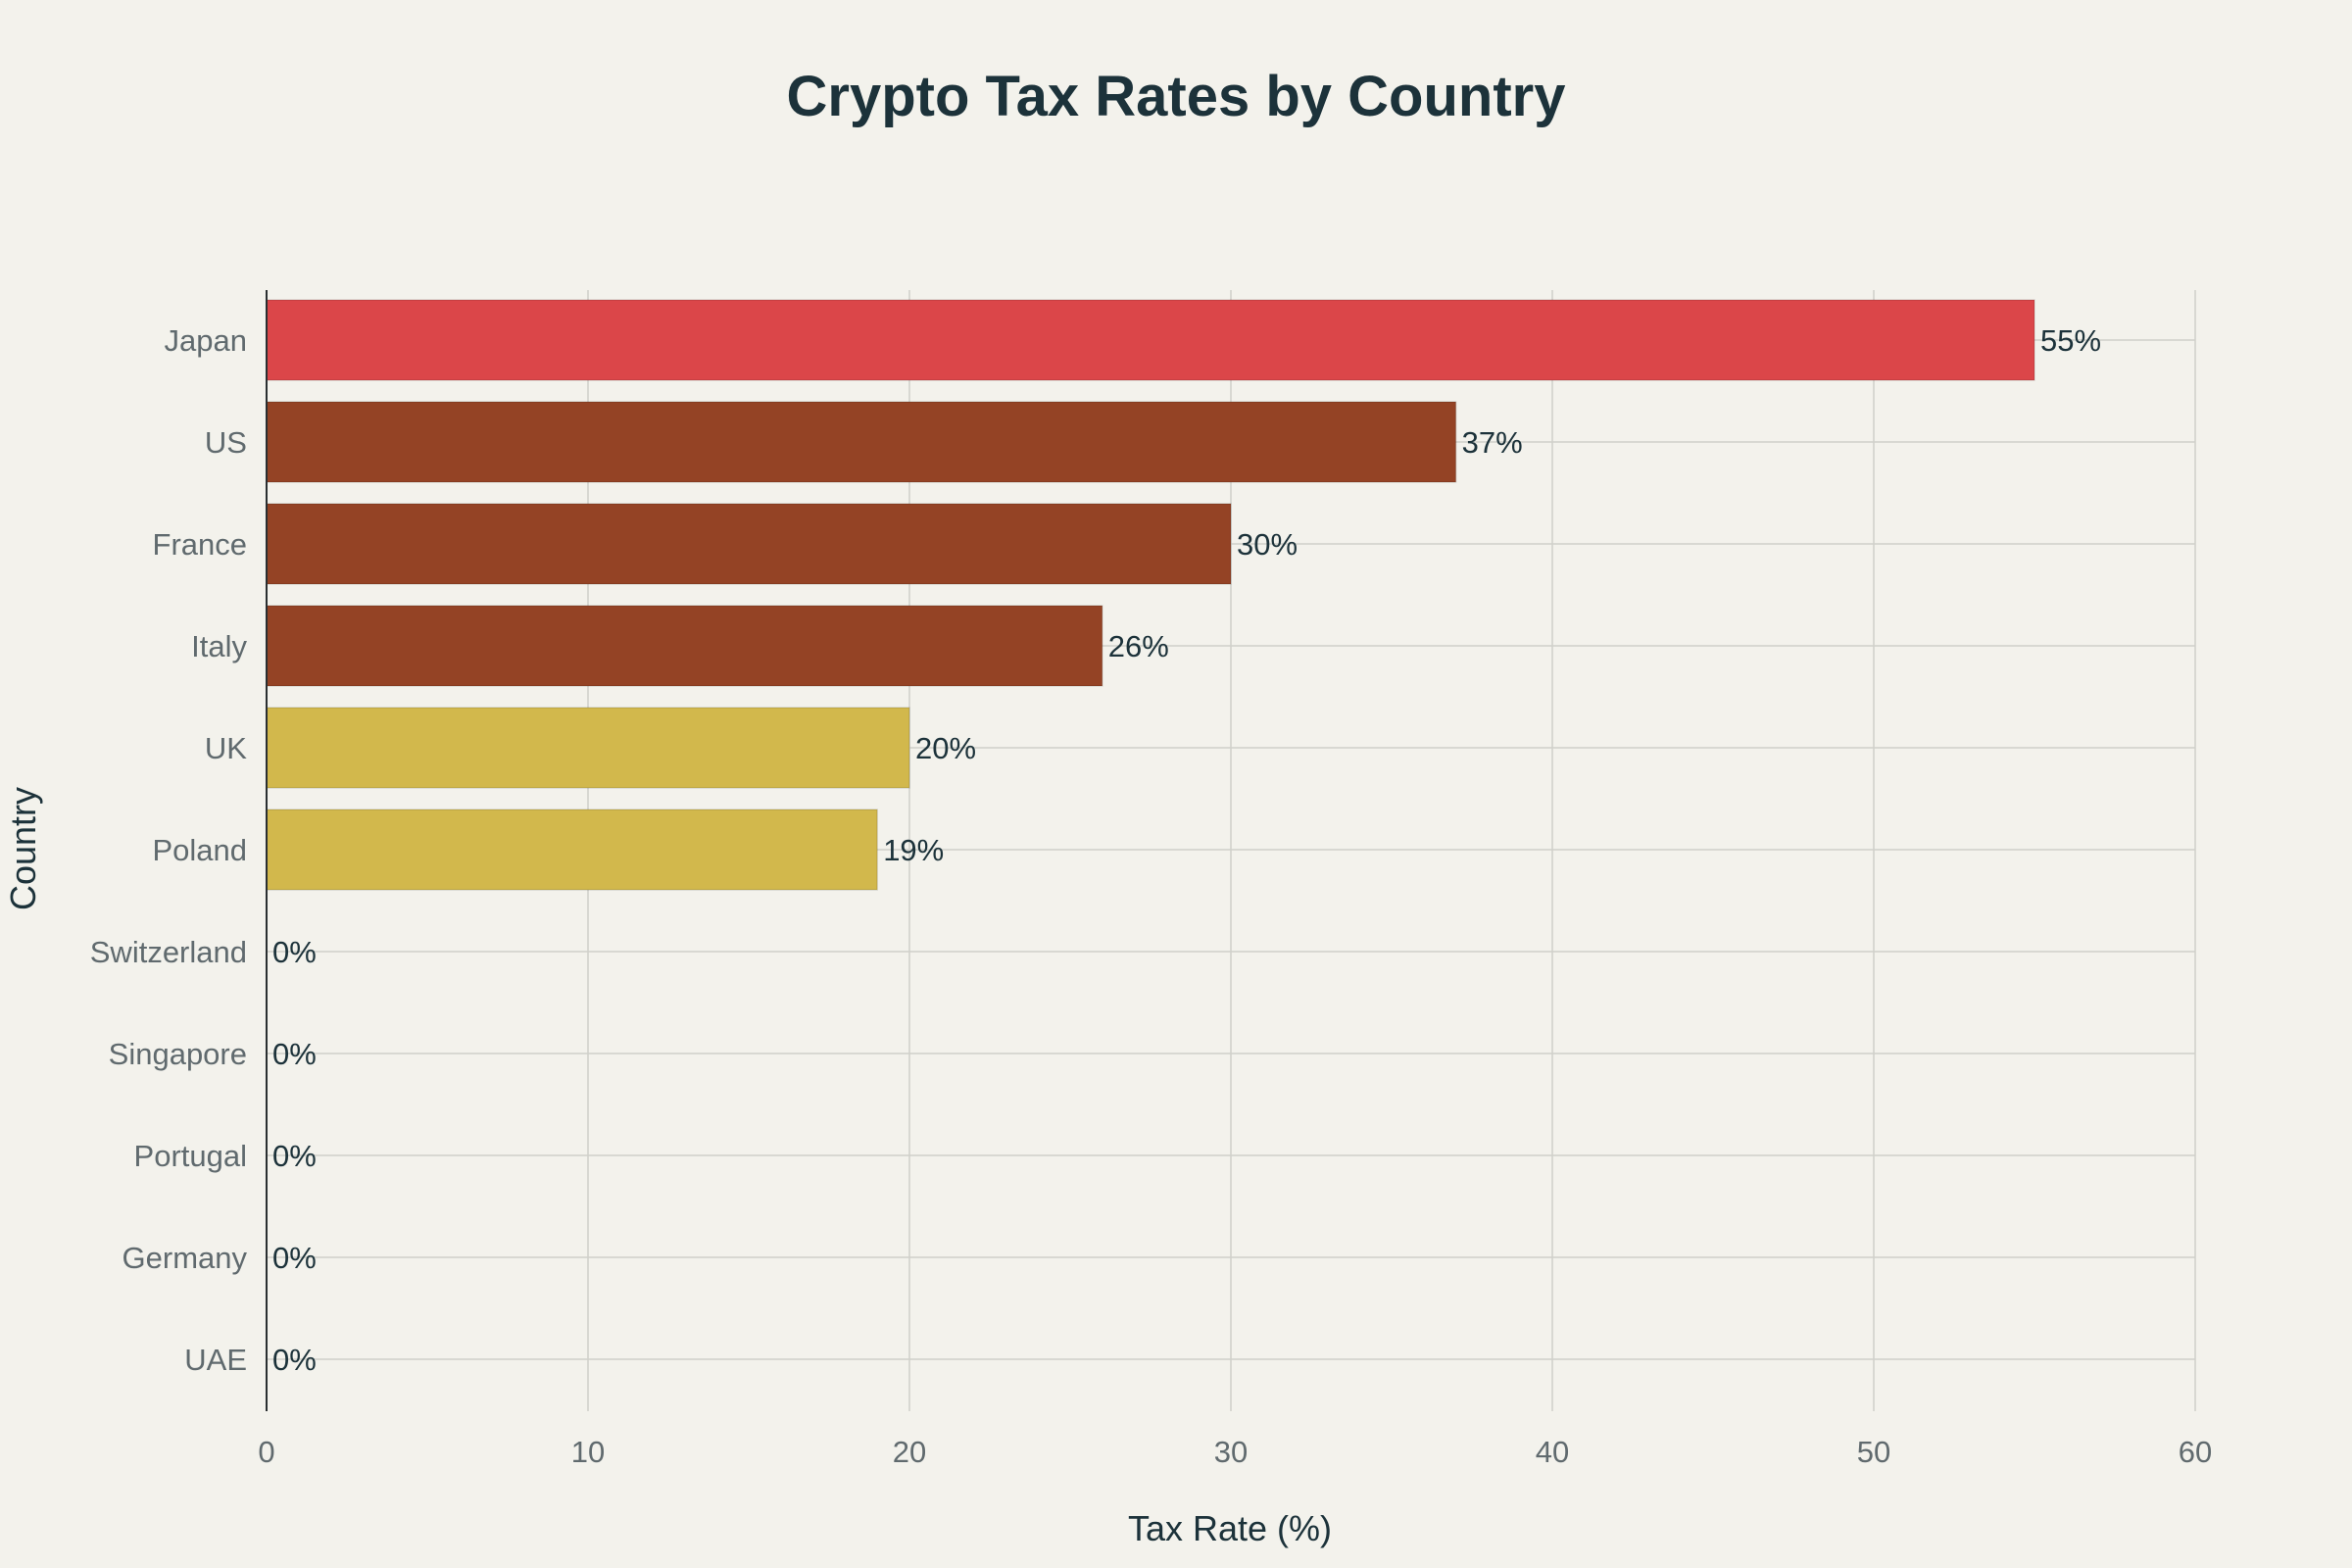  What do you see at coordinates (219, 646) in the screenshot?
I see `y-tick-label: Italy` at bounding box center [219, 646].